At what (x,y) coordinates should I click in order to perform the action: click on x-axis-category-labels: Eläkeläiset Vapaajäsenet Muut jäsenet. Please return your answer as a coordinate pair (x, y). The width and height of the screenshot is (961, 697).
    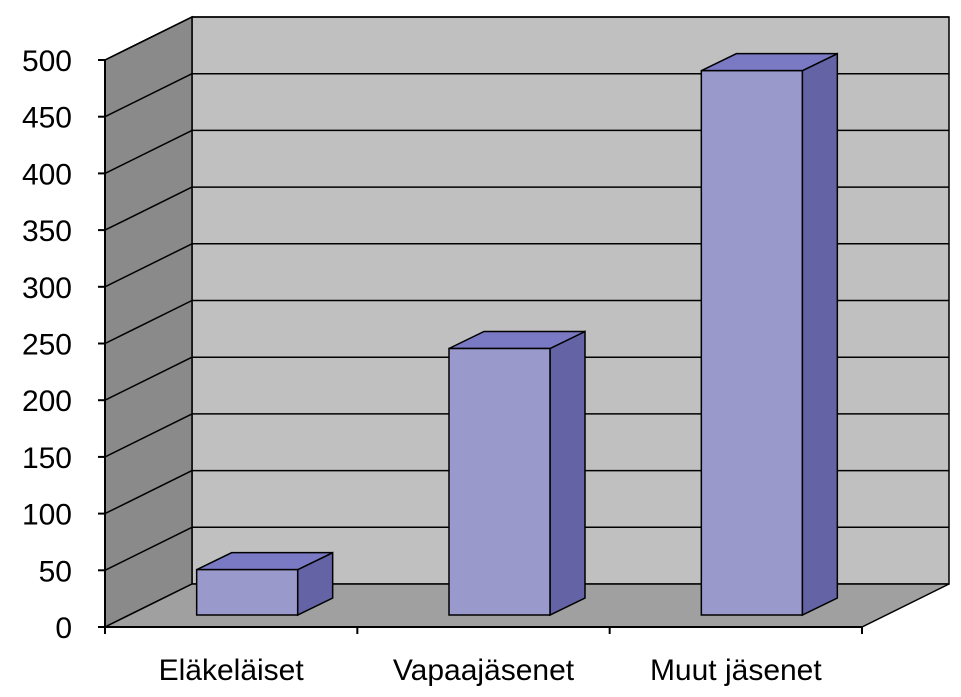
    Looking at the image, I should click on (491, 670).